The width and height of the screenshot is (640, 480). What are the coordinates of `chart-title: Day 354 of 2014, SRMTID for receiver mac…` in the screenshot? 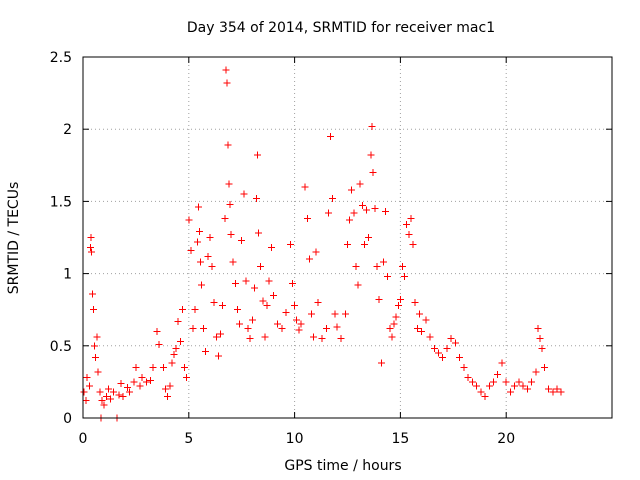 It's located at (341, 28).